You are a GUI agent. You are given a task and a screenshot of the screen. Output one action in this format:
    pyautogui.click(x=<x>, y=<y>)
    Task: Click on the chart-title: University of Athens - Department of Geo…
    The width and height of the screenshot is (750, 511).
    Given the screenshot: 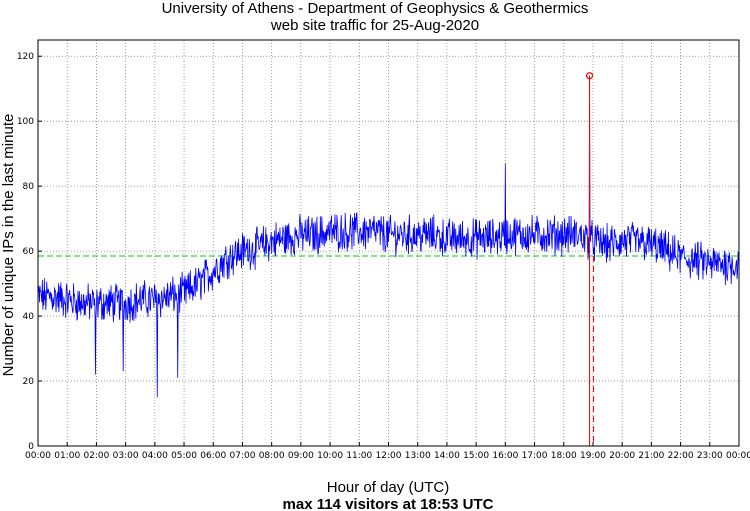 What is the action you would take?
    pyautogui.click(x=375, y=8)
    